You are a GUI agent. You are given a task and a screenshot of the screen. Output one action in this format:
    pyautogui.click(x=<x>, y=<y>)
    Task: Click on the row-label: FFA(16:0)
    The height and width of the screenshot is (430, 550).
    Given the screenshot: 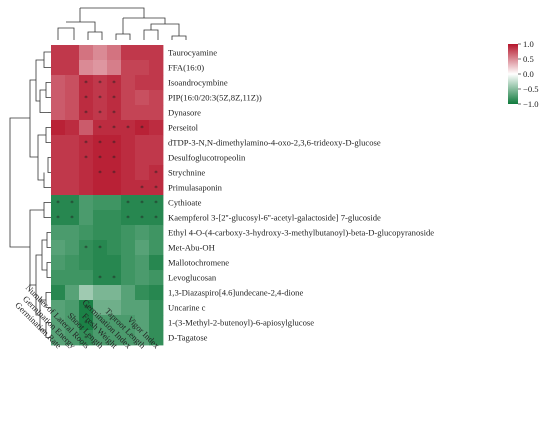 What is the action you would take?
    pyautogui.click(x=186, y=68)
    